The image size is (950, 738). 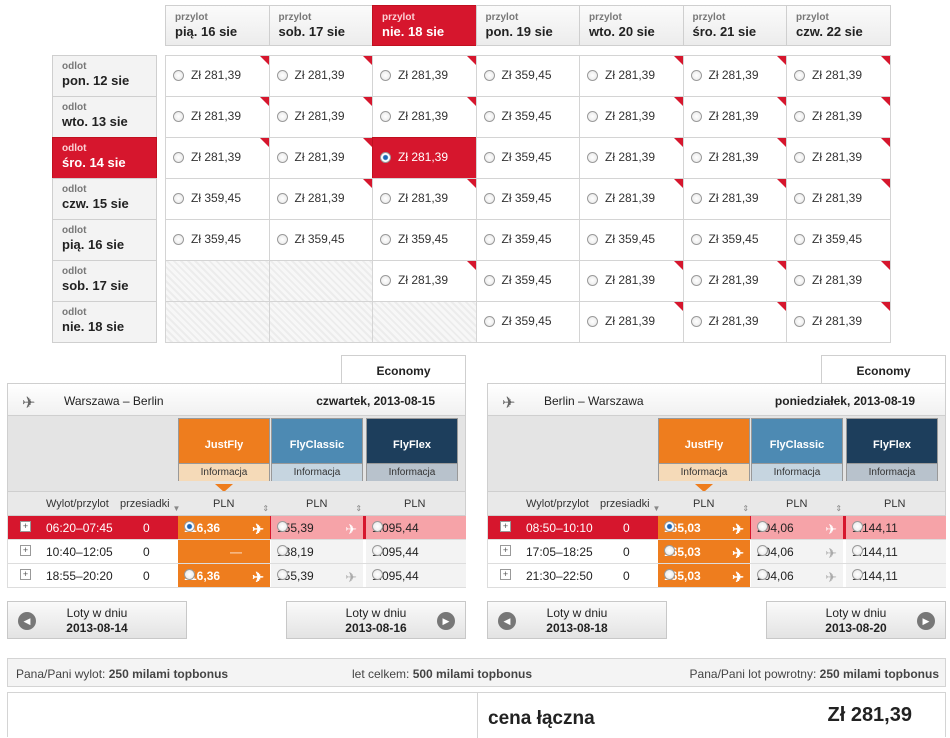 I want to click on justfly-price-cell: 165,03 ✈, so click(x=704, y=551).